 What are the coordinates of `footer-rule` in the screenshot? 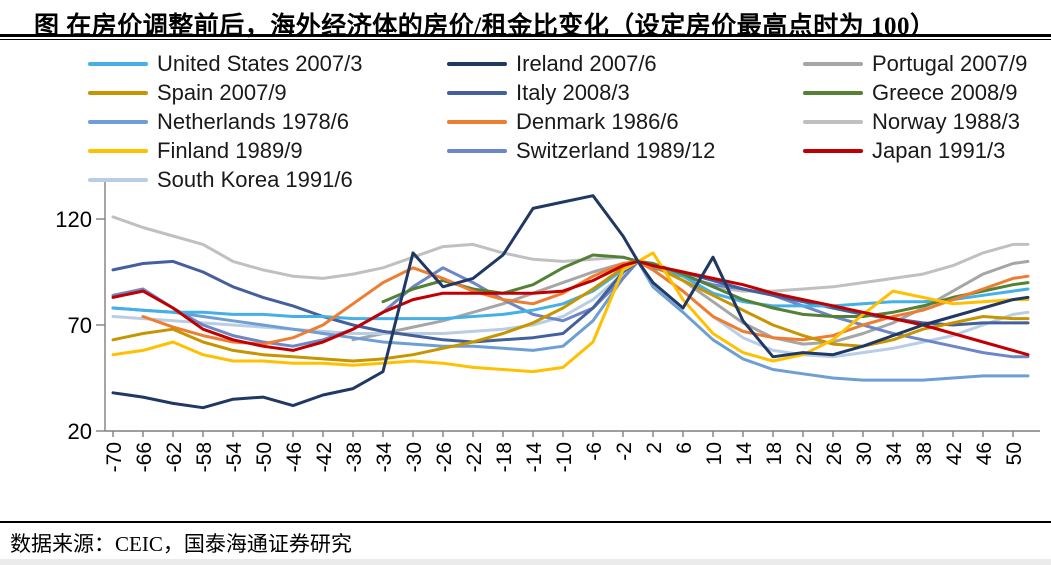 It's located at (525, 522).